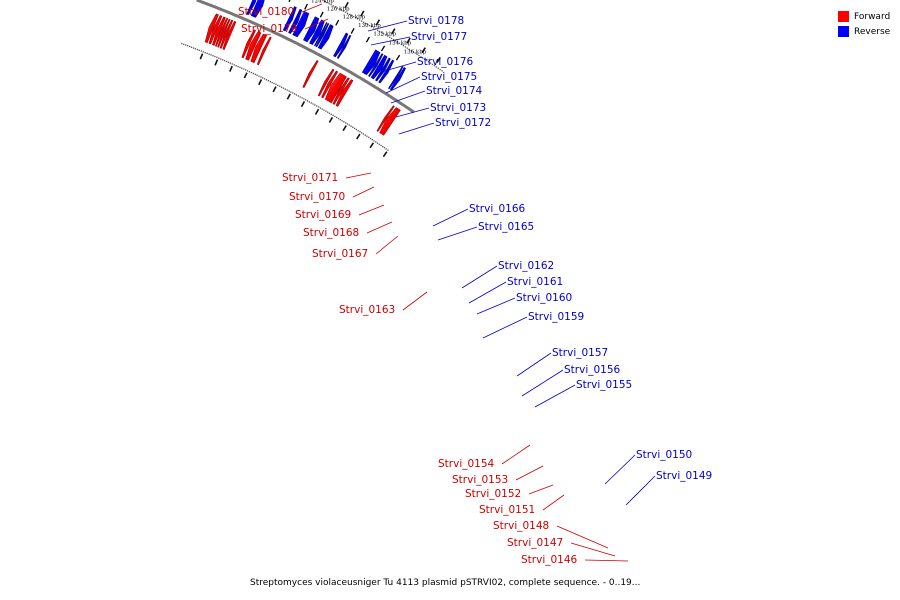 This screenshot has height=600, width=900. What do you see at coordinates (544, 298) in the screenshot?
I see `gene-label-strvi-0160: Strvi_0160` at bounding box center [544, 298].